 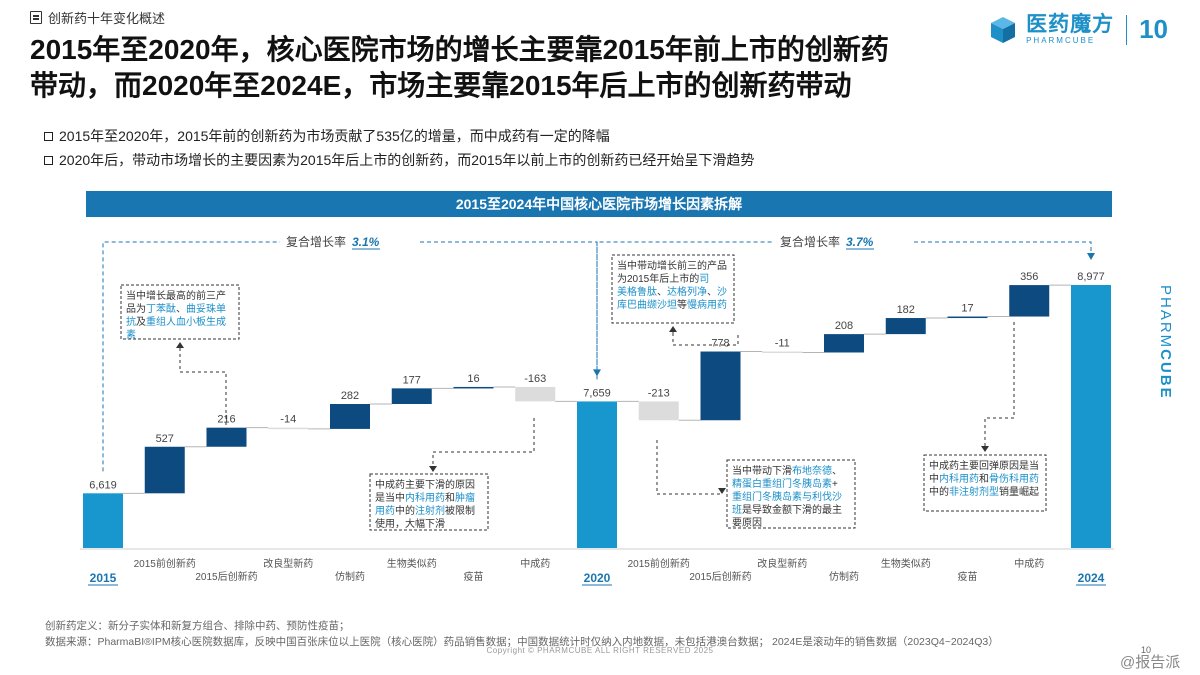 What do you see at coordinates (860, 242) in the screenshot?
I see `cagr-value: 3.7%` at bounding box center [860, 242].